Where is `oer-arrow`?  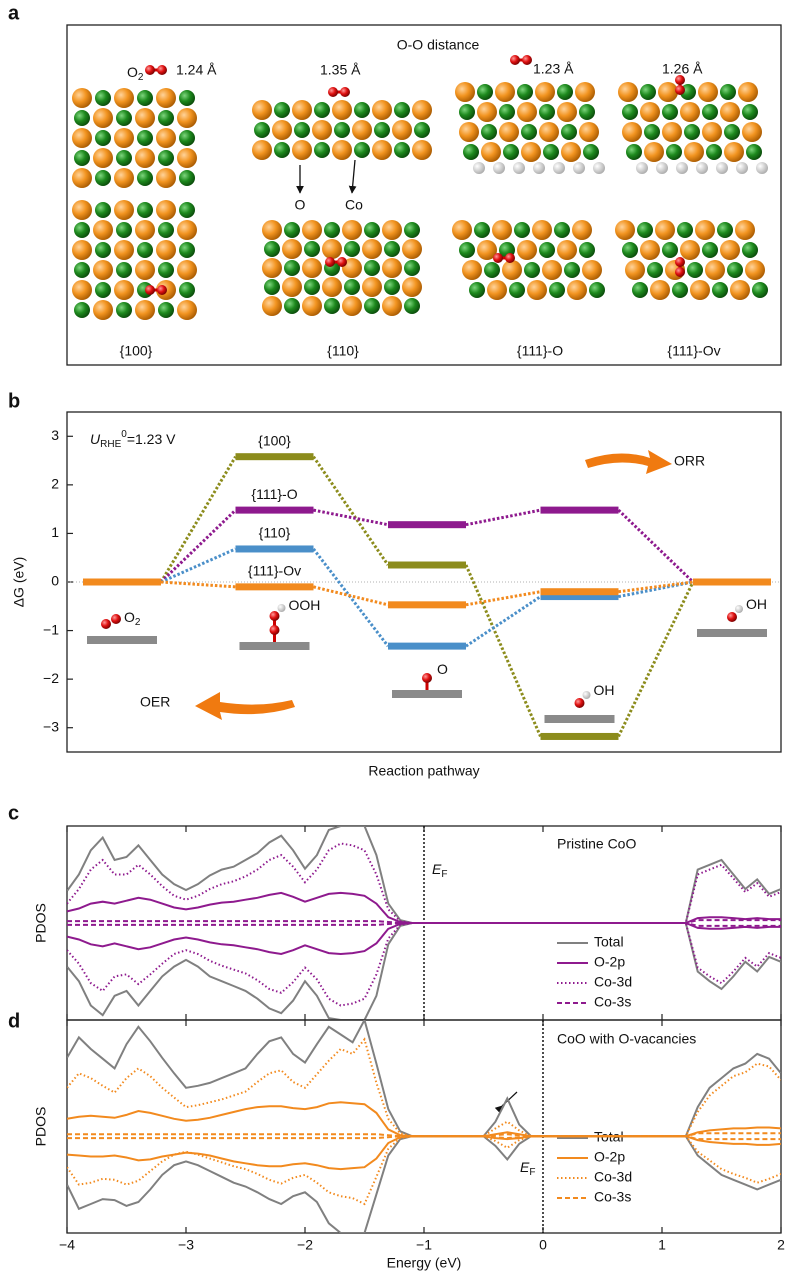
oer-arrow is located at coordinates (245, 706).